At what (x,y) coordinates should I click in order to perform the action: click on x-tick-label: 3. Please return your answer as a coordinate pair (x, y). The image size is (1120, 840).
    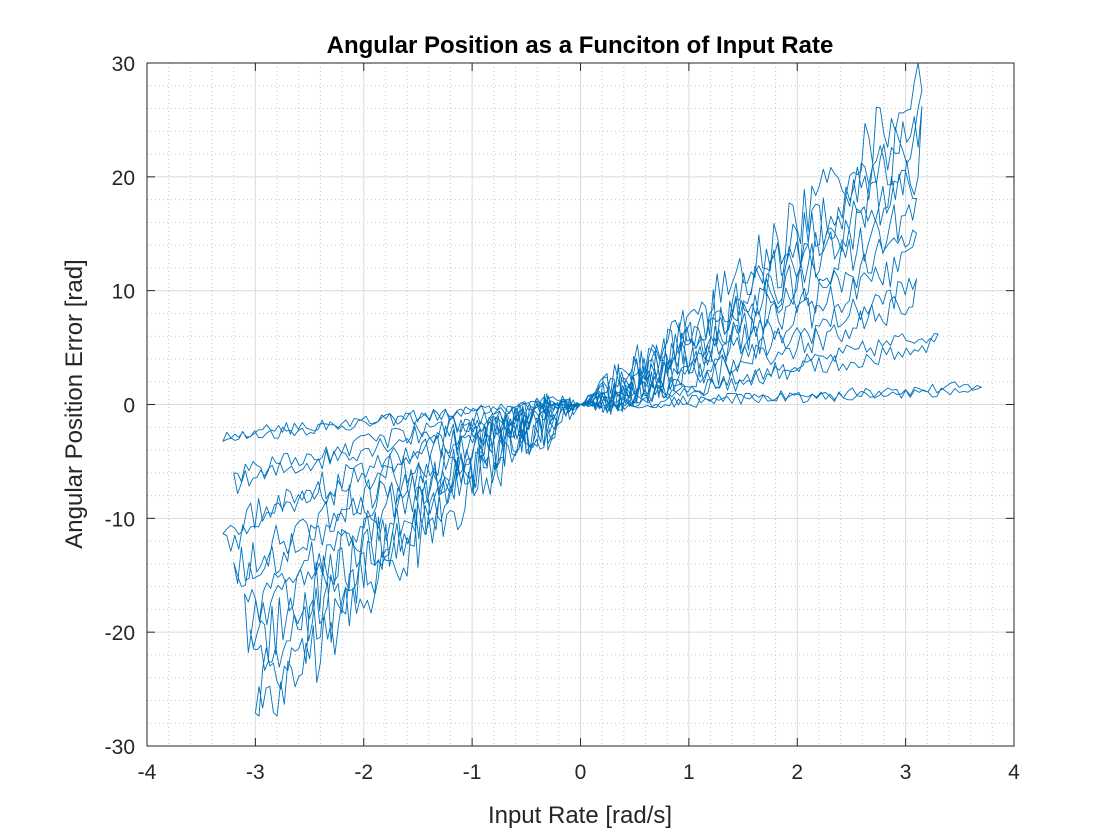
    Looking at the image, I should click on (906, 772).